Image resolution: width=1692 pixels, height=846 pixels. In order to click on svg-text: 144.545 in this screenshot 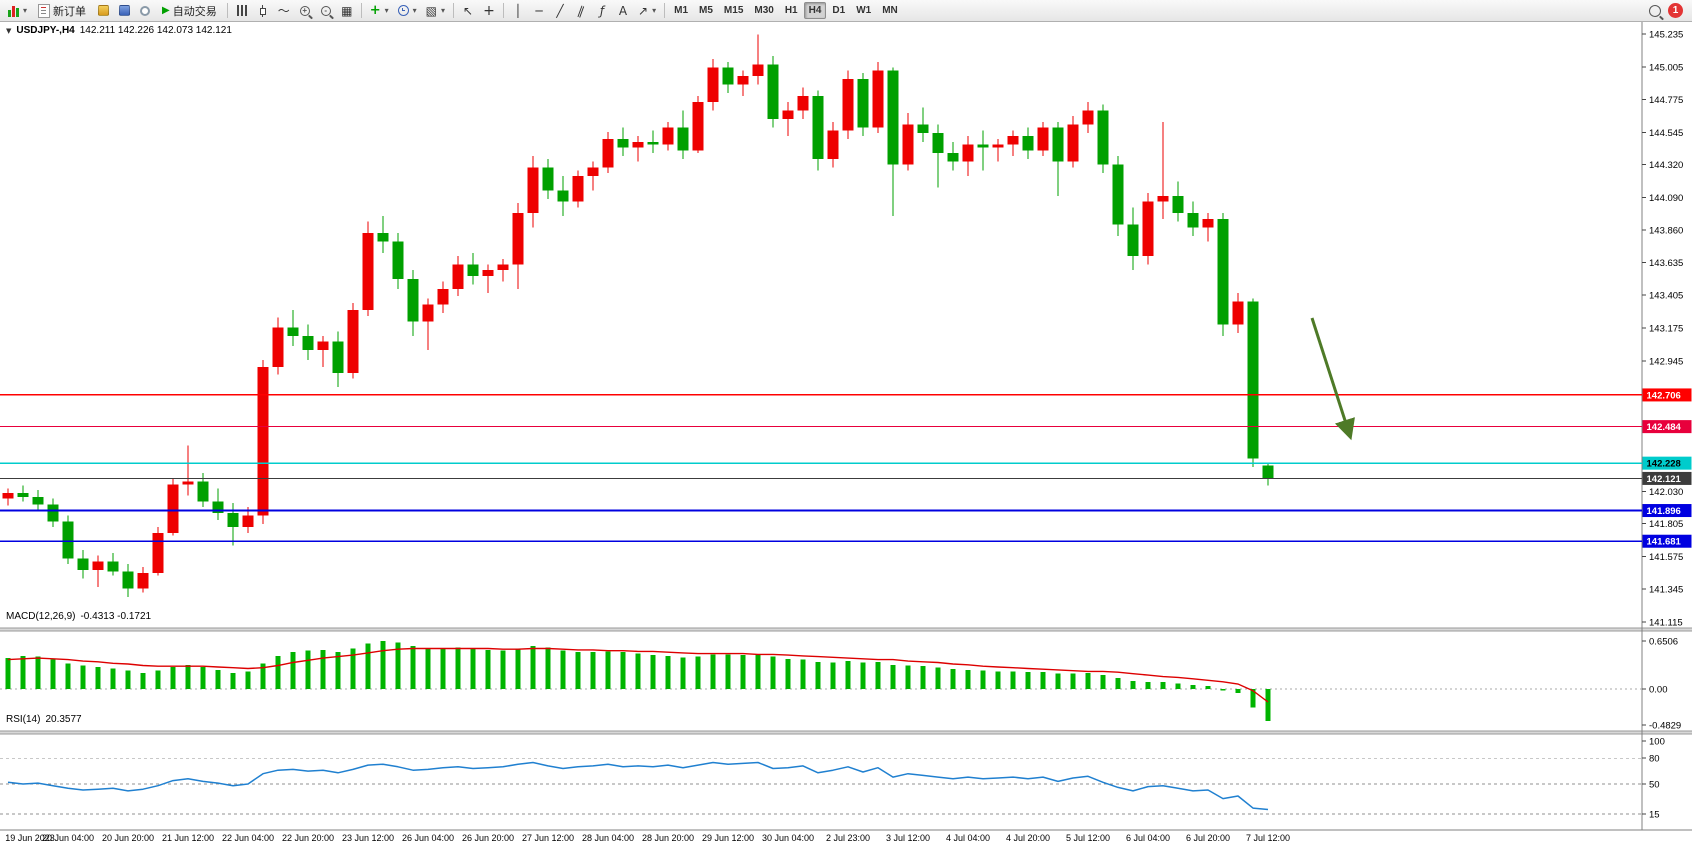, I will do `click(1666, 133)`.